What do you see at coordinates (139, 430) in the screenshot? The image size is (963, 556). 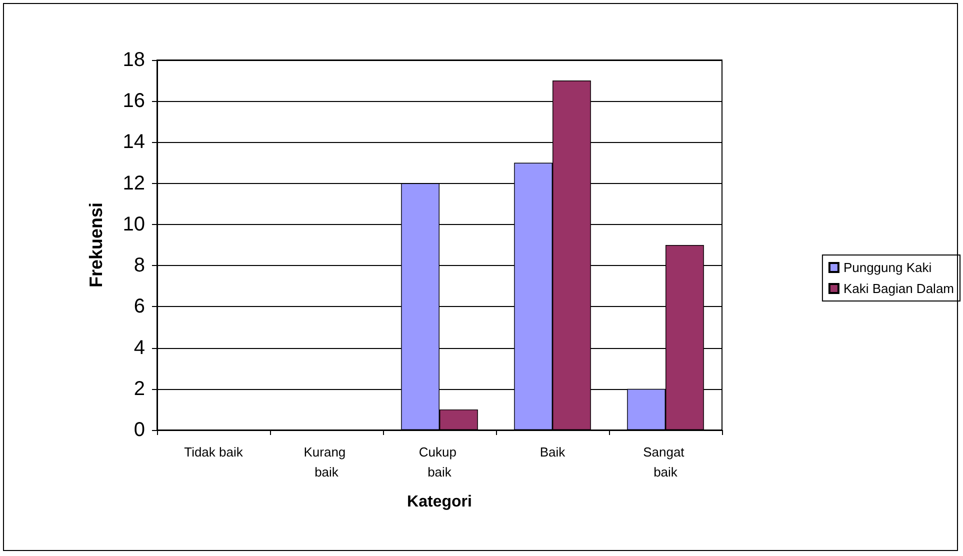 I see `y-tick-label: 0` at bounding box center [139, 430].